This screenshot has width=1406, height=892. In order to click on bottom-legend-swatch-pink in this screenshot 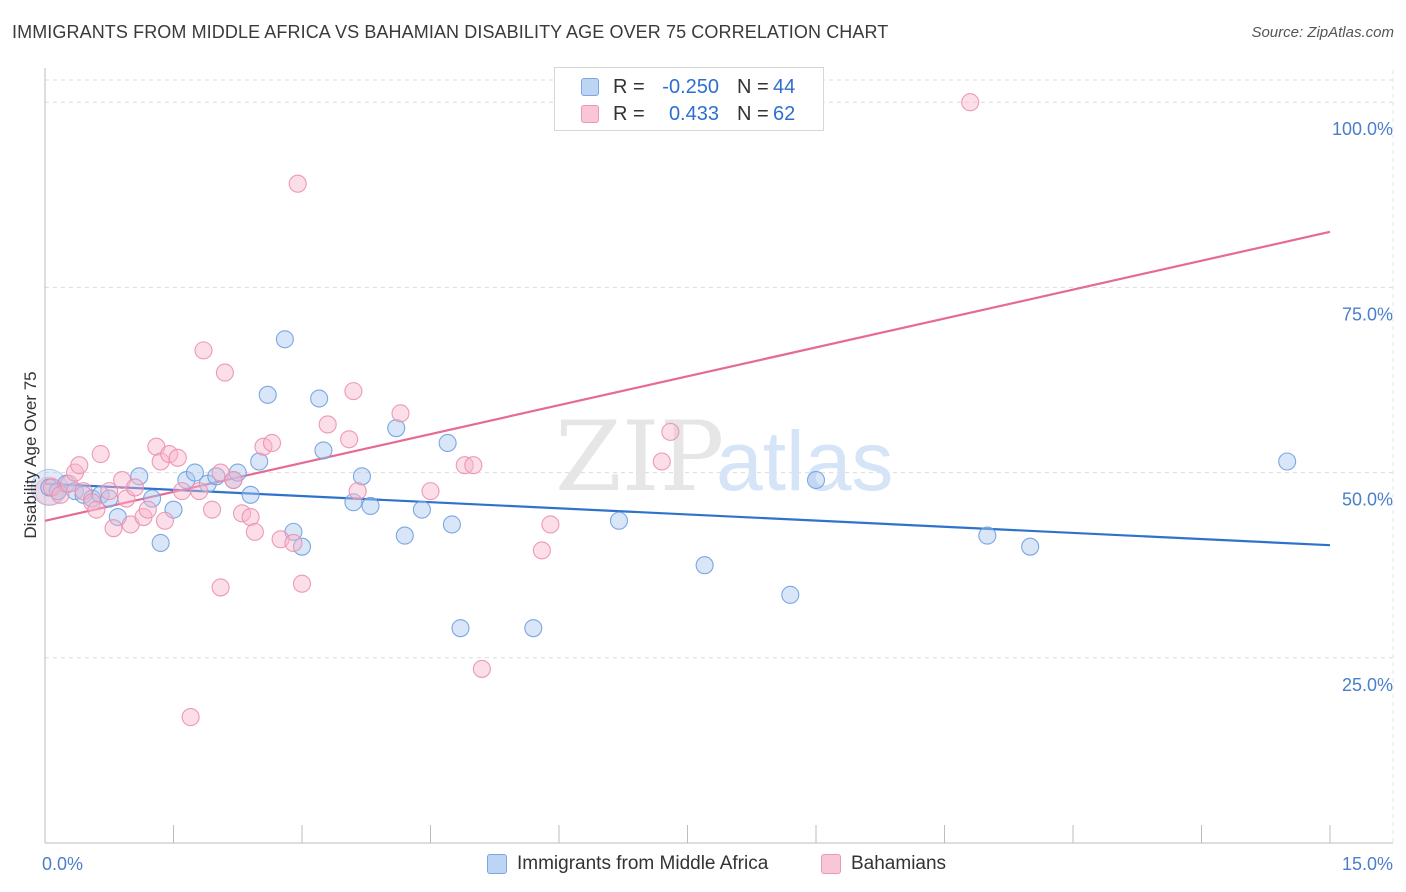, I will do `click(831, 864)`.